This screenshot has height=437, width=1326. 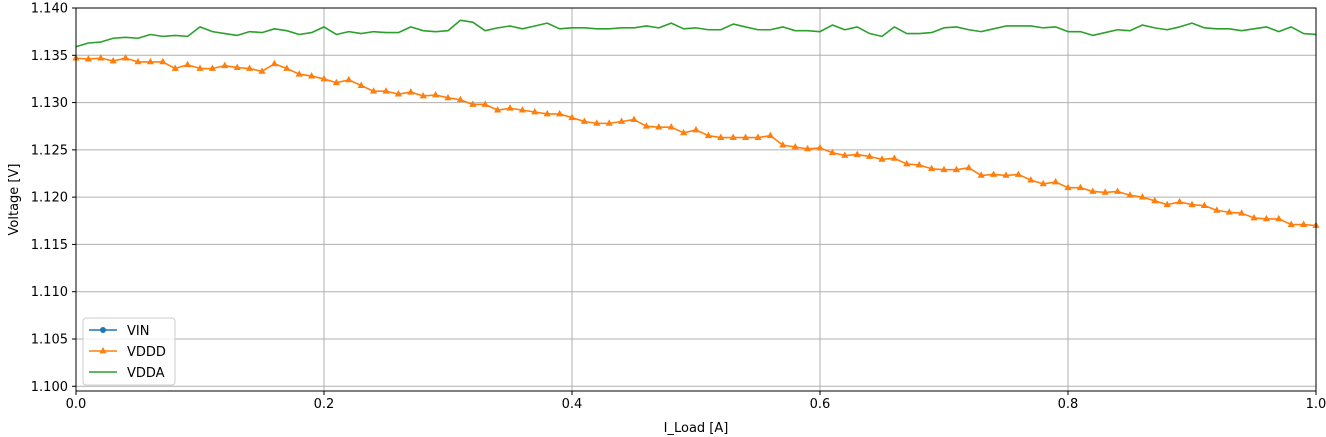 I want to click on legend: VIN VDDD VDDA, so click(x=129, y=351).